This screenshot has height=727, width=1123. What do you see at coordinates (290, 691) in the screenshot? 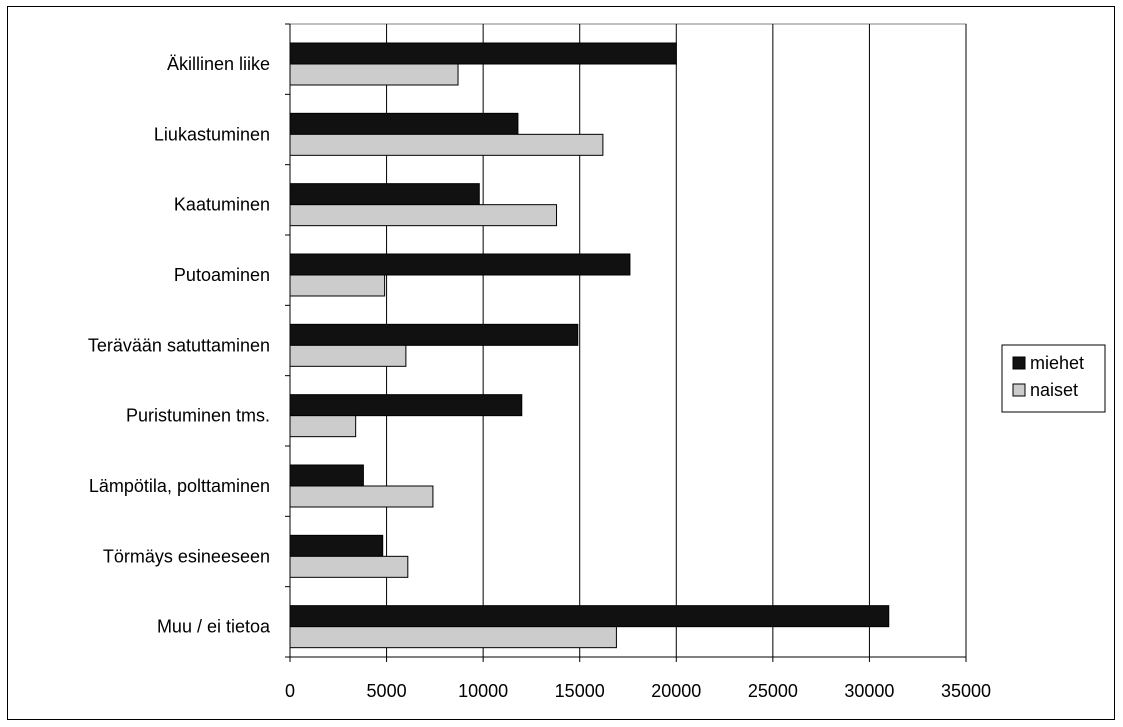
I see `x-tick-label: 0` at bounding box center [290, 691].